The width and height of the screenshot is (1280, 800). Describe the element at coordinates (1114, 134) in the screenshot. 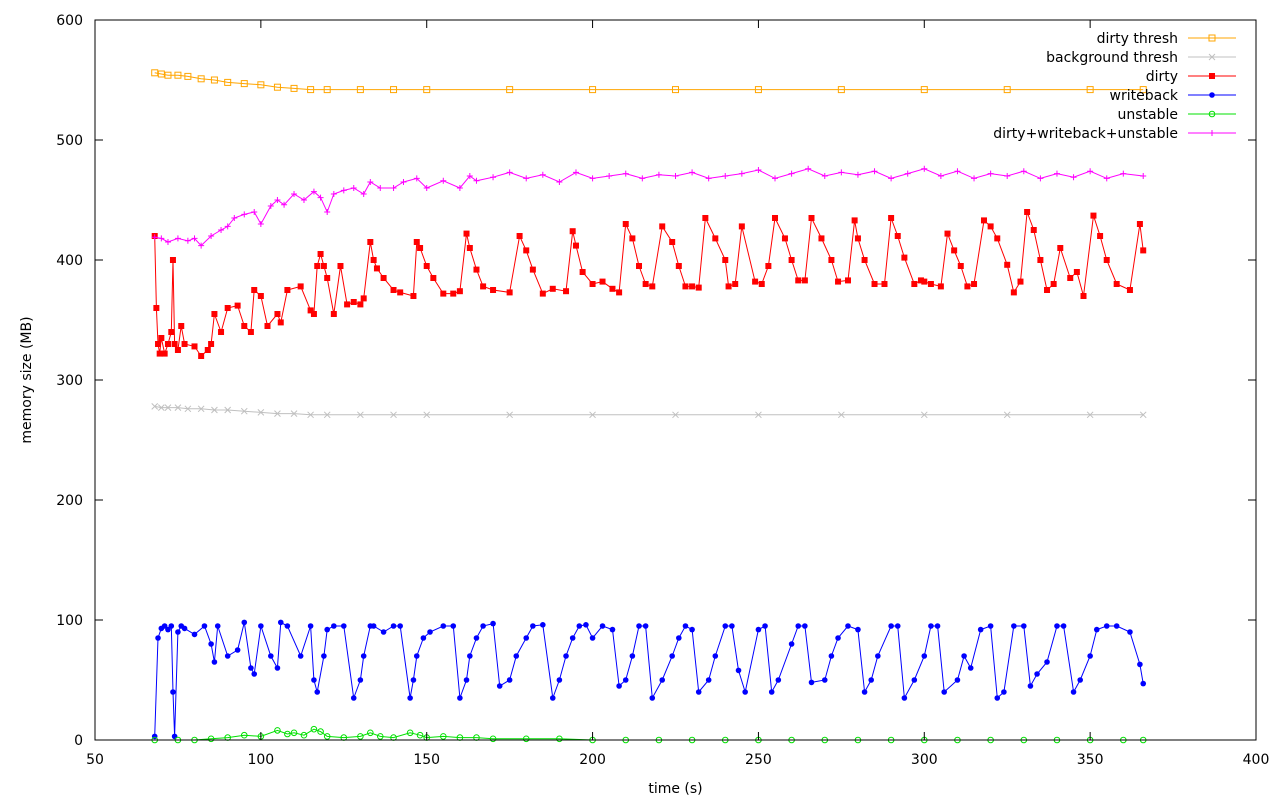

I see `legend-item-dirty-writeback-unstable: dirty+writeback+unstable` at that location.